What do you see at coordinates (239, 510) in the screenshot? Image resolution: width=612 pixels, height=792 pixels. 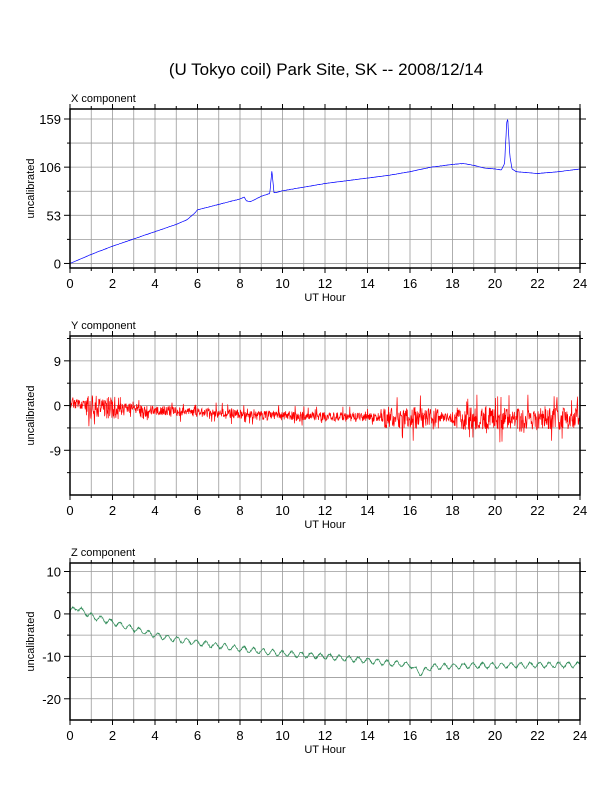 I see `panel-2-x-tick-label: 8` at bounding box center [239, 510].